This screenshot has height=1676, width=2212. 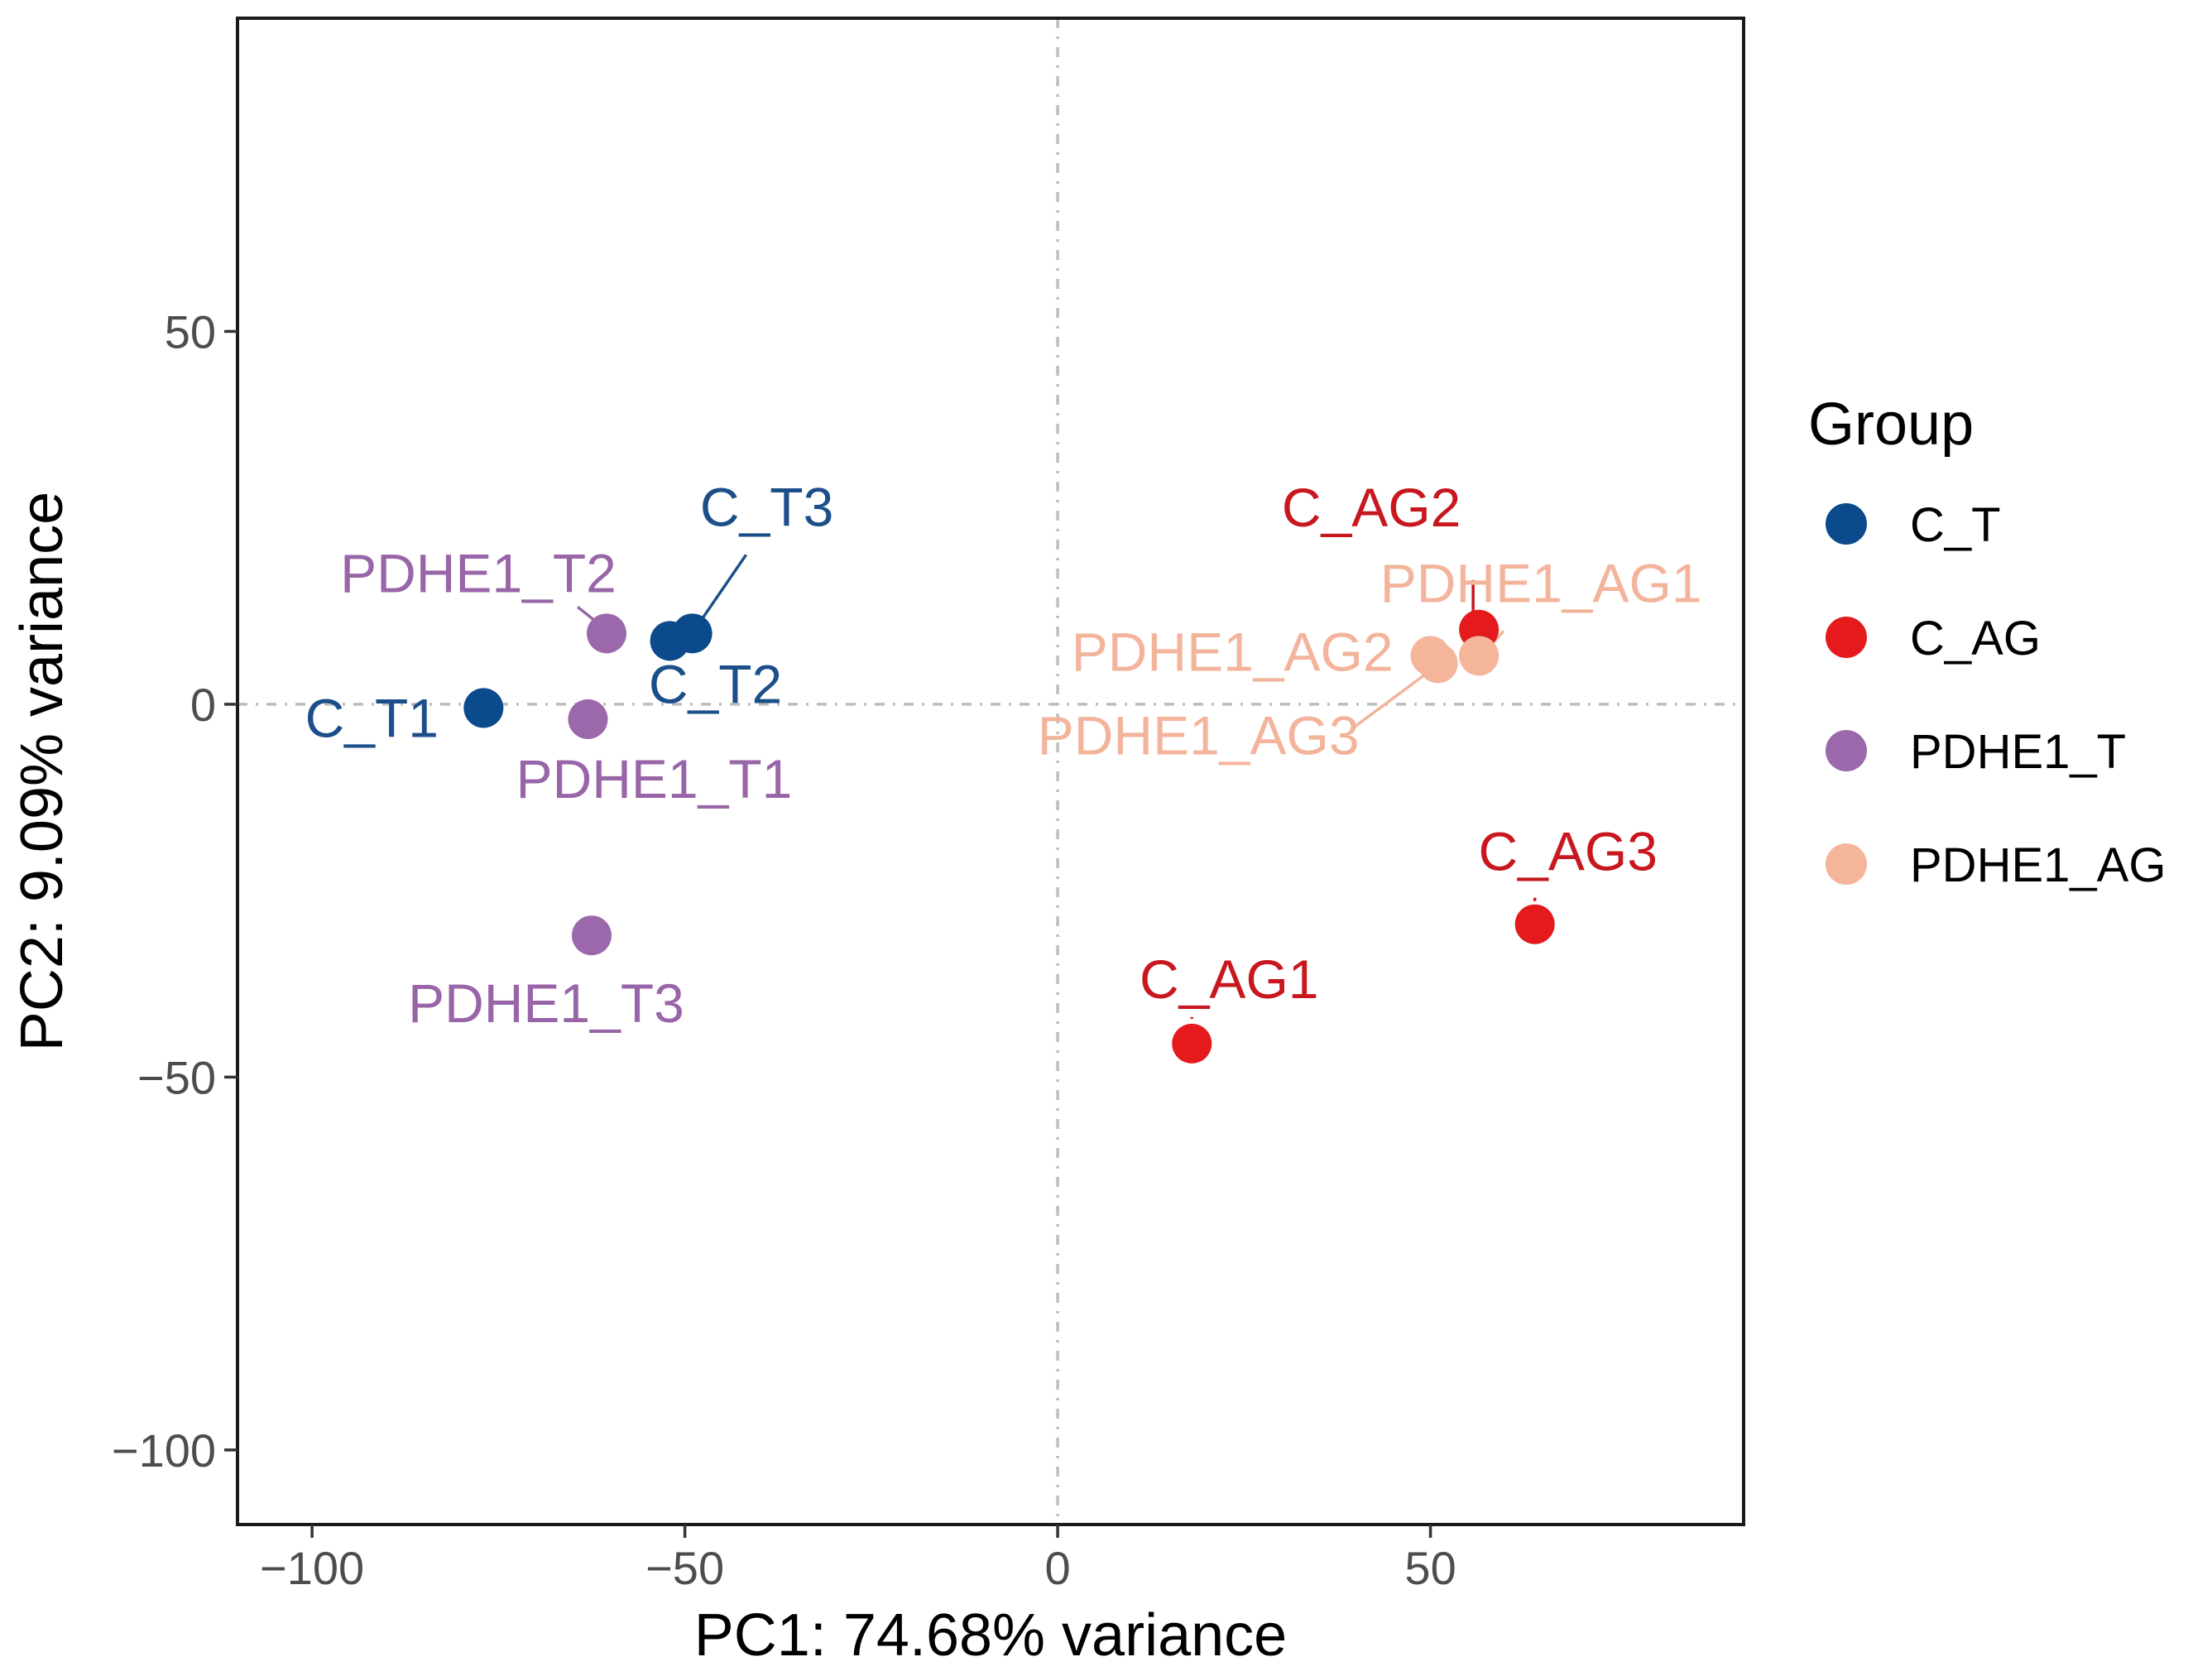 I want to click on data-point-c-ag3, so click(x=1534, y=924).